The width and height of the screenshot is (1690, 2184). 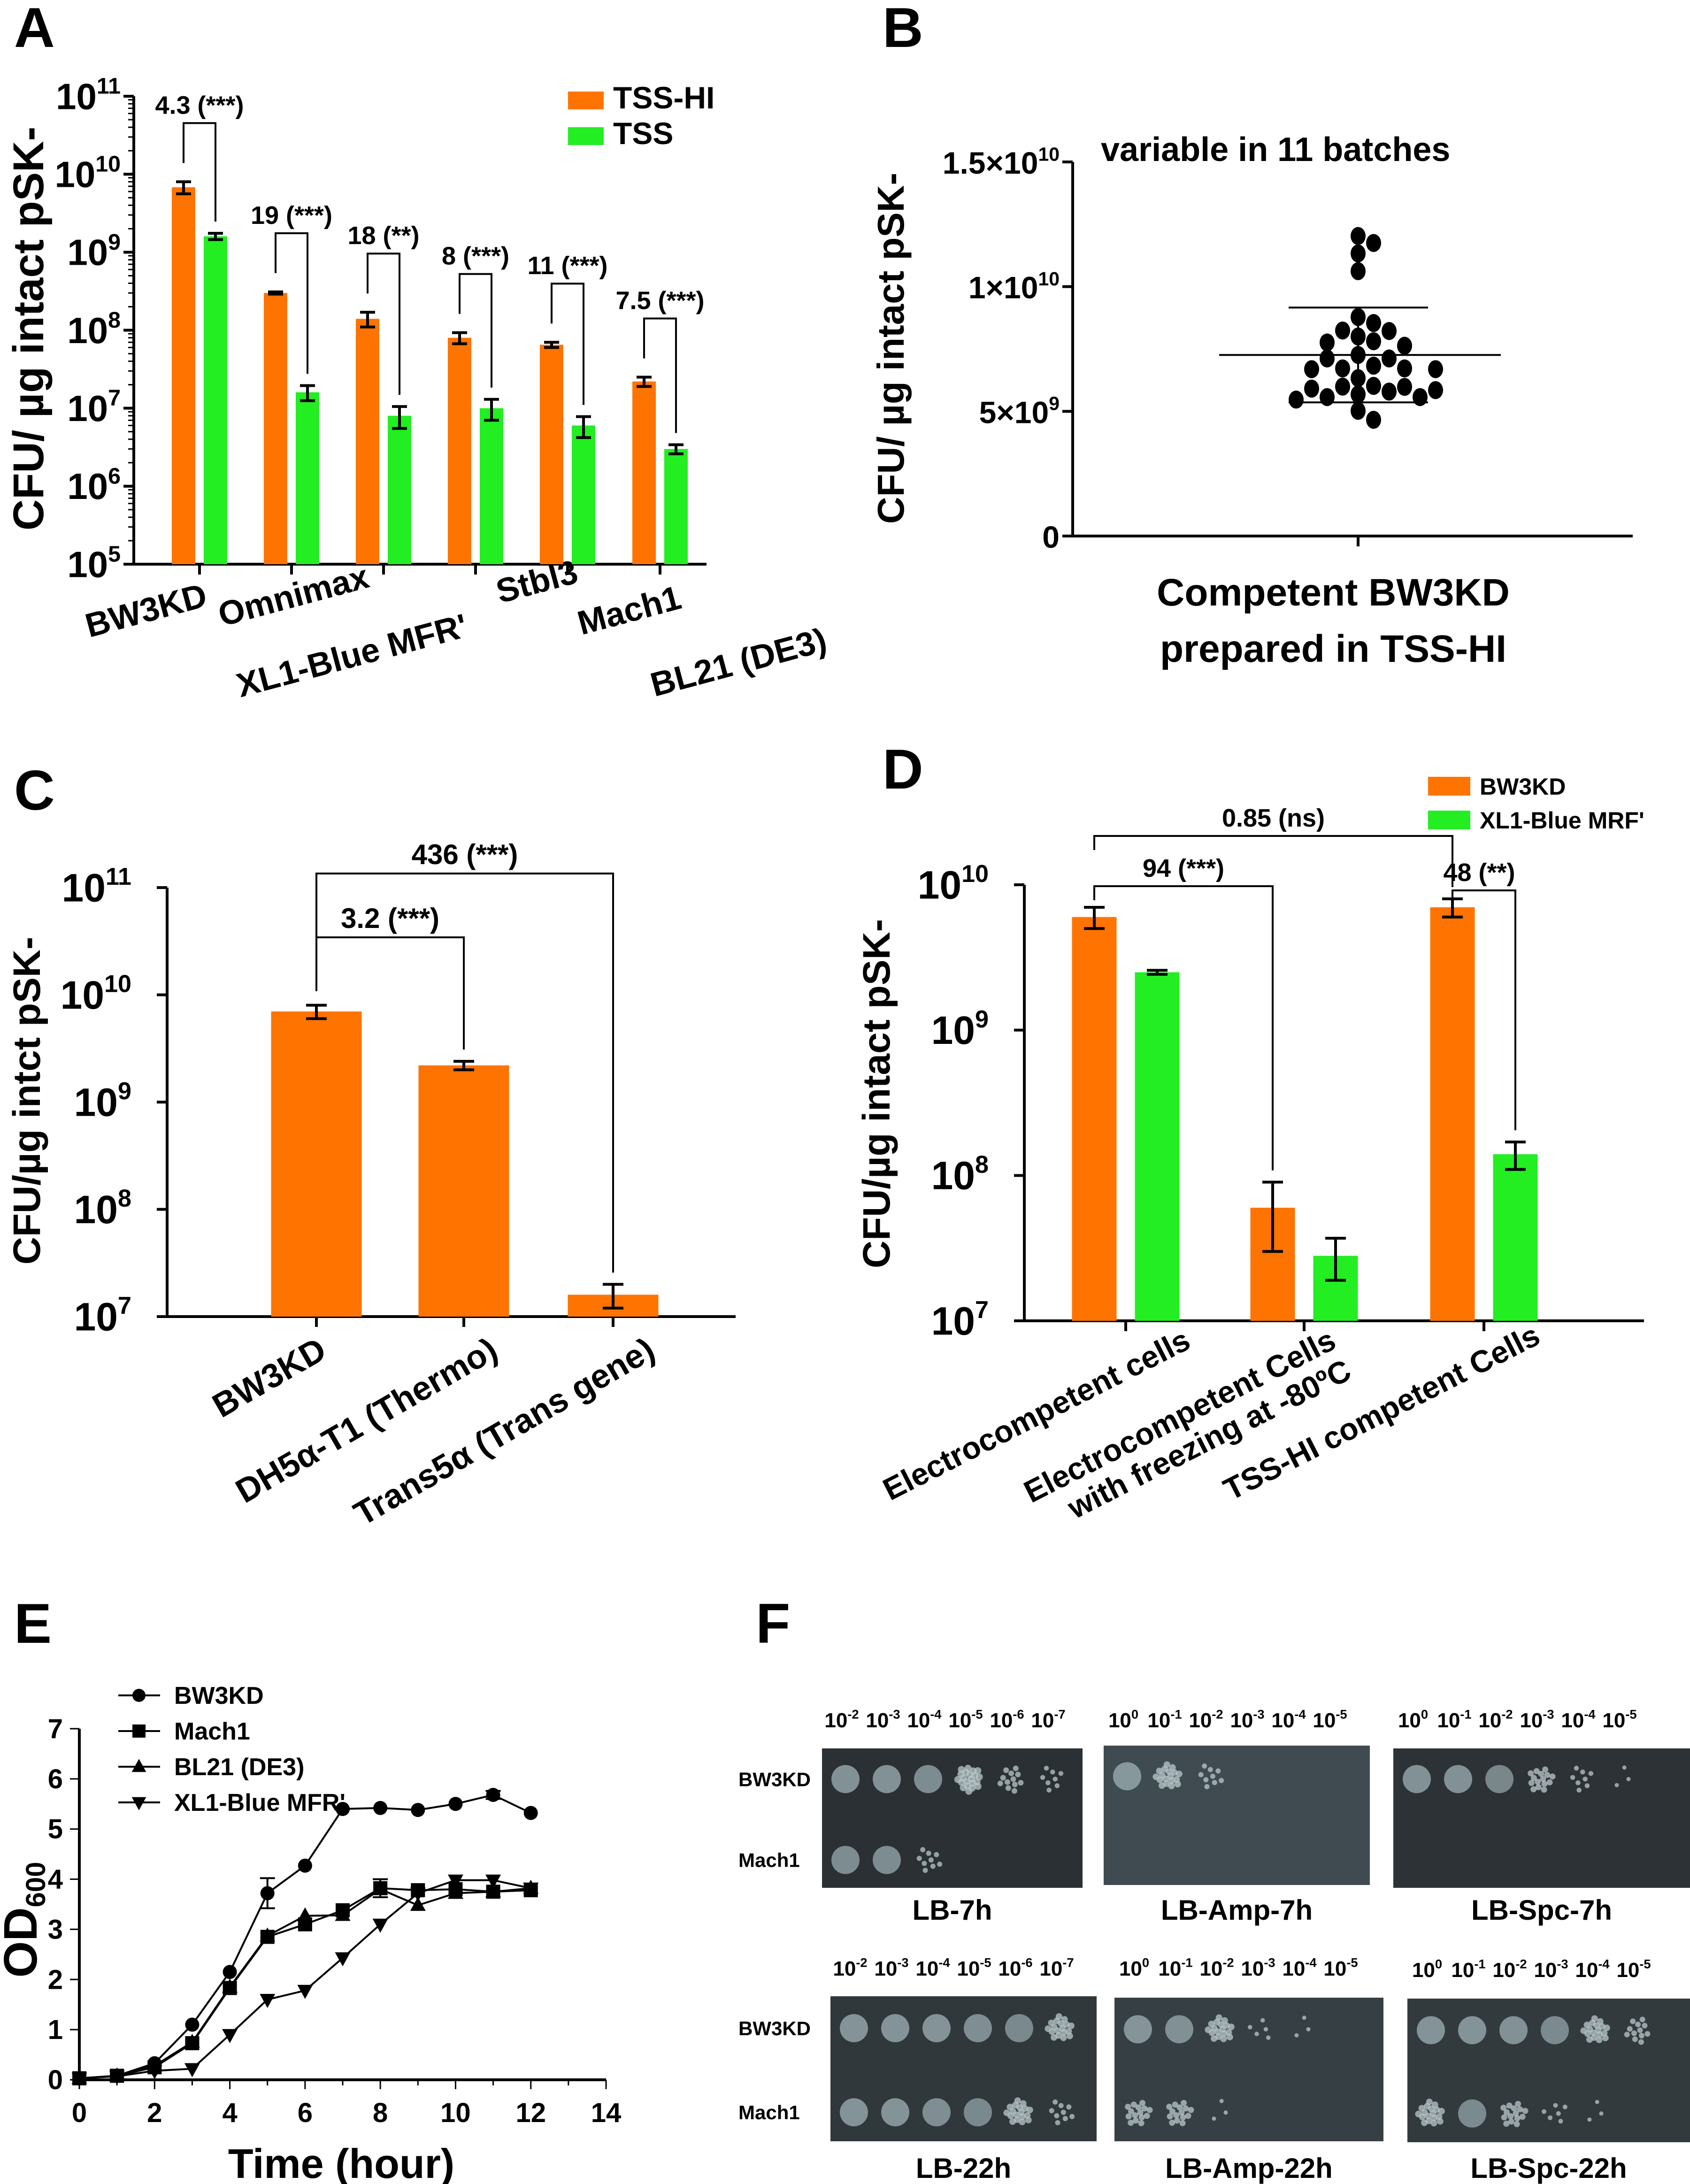 I want to click on y-tick-label: 10¹⁰, so click(x=96, y=994).